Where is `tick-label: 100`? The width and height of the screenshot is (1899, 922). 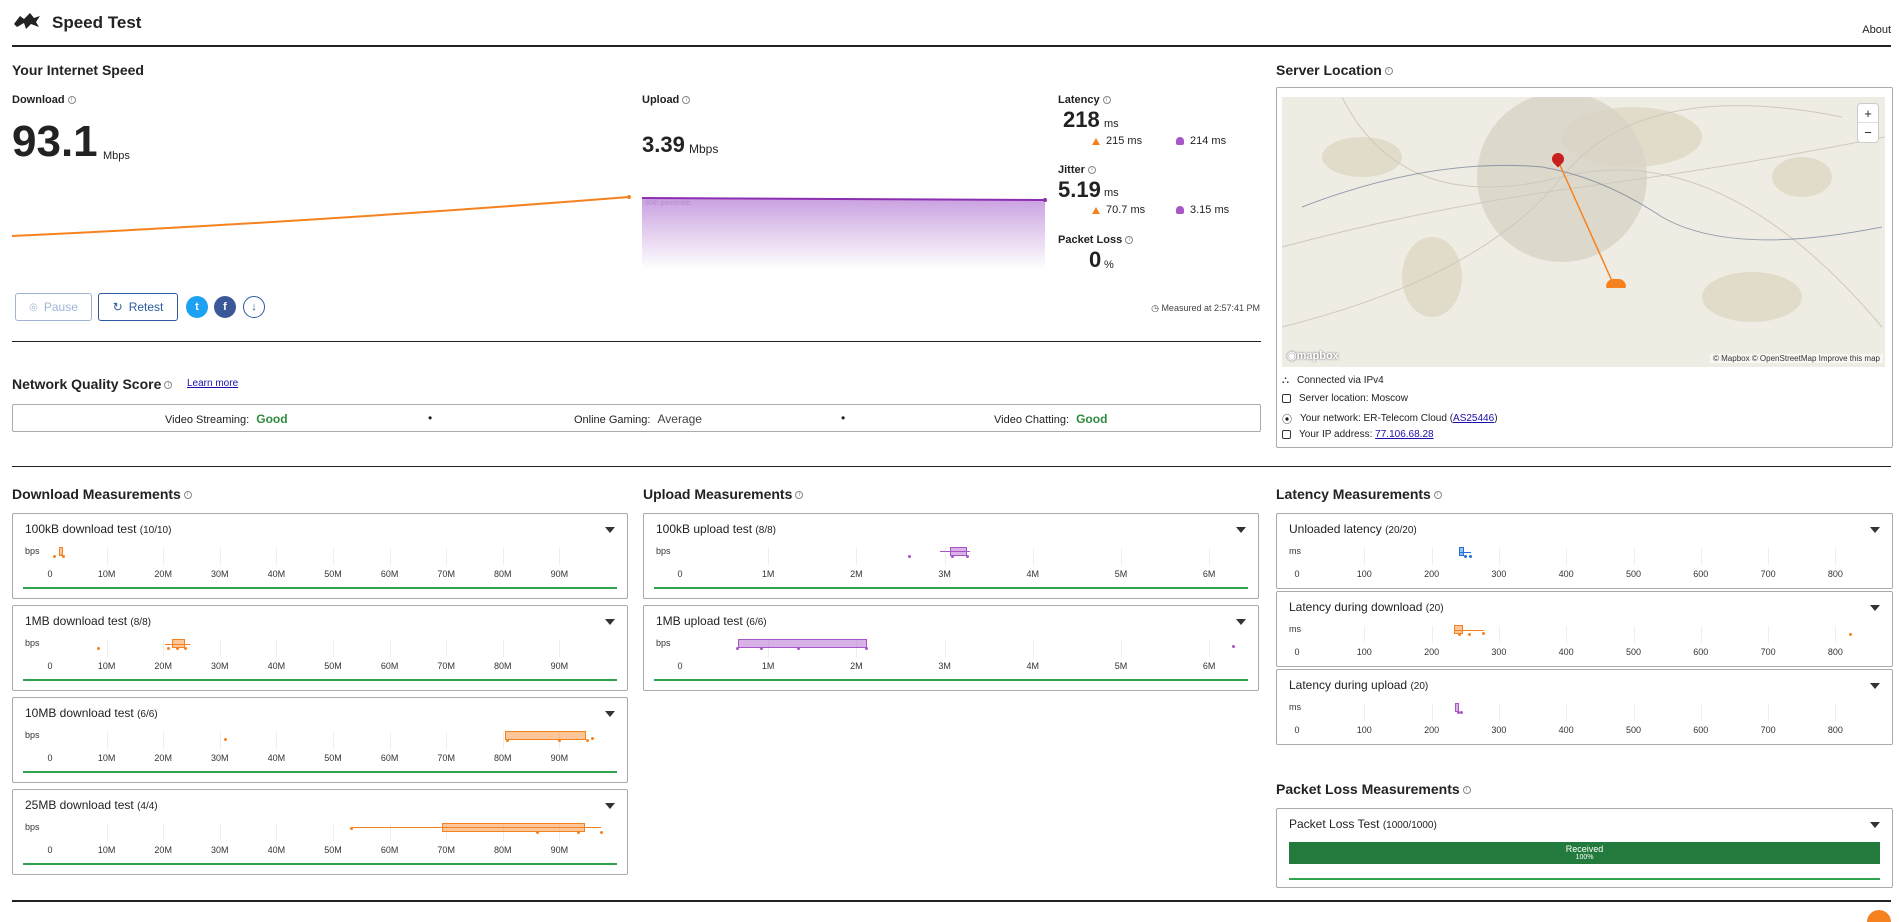
tick-label: 100 is located at coordinates (1364, 574).